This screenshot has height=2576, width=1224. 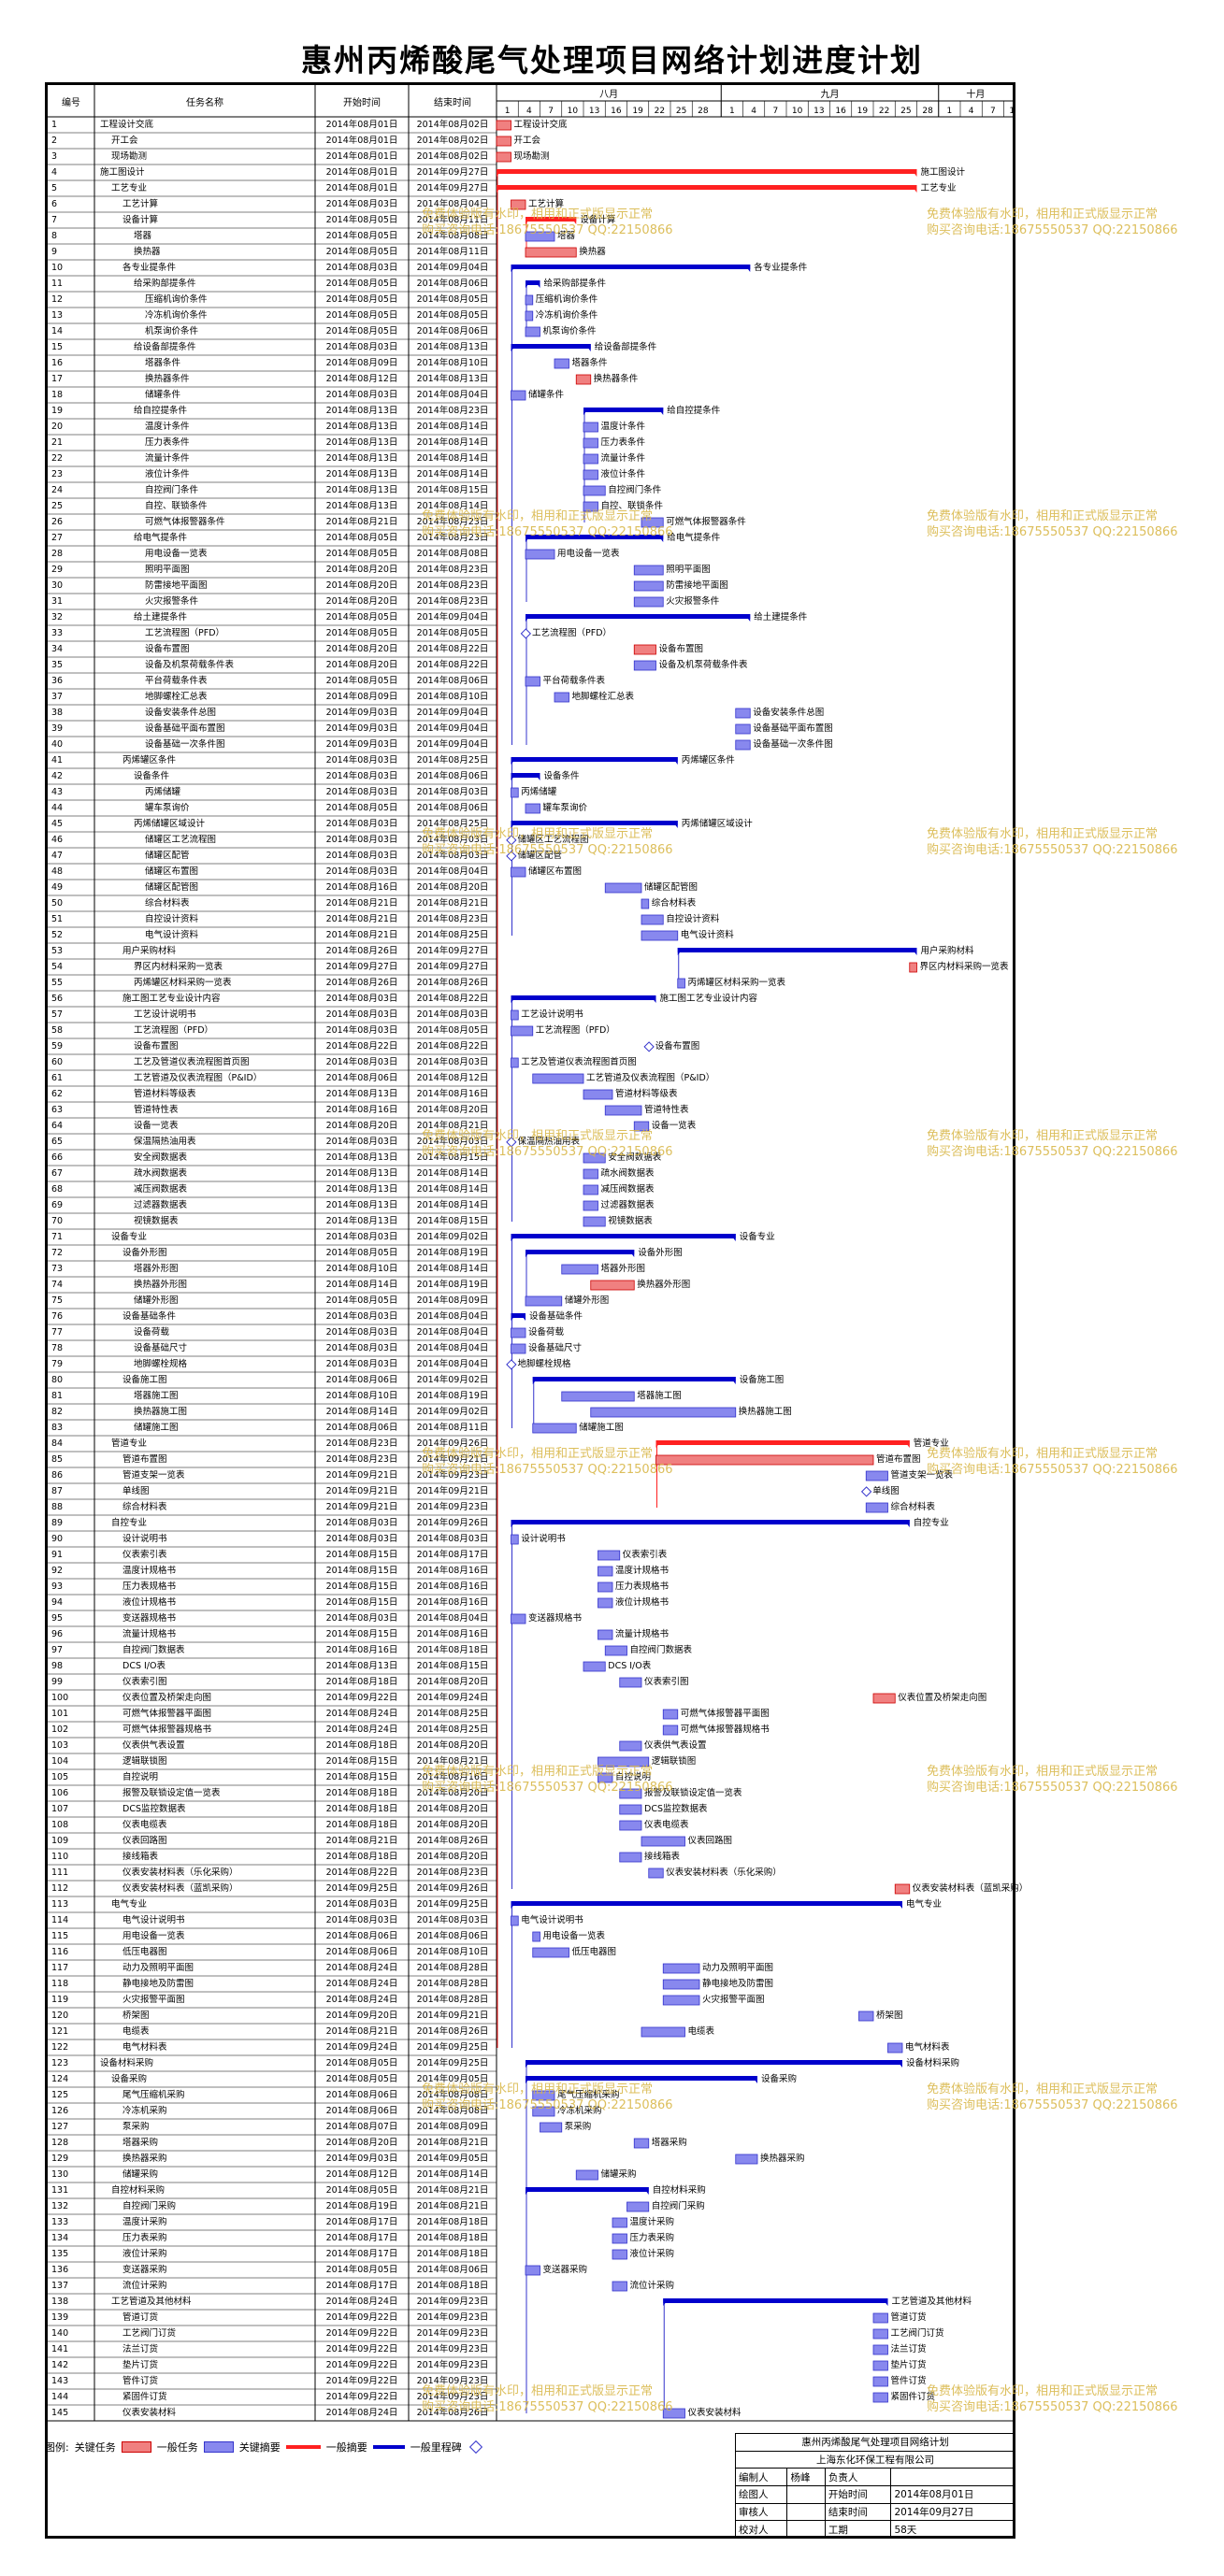 I want to click on table-row: 32 给土建提条件 2014年08月05日 2014年09月04日, so click(x=272, y=617).